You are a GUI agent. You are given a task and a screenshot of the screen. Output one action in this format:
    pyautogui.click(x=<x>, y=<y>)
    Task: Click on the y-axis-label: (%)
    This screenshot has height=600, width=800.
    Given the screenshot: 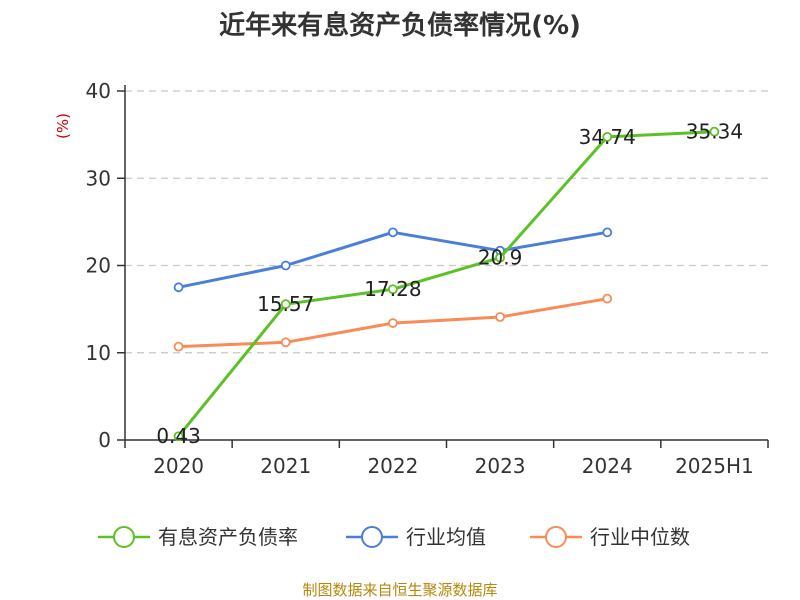 What is the action you would take?
    pyautogui.click(x=63, y=126)
    